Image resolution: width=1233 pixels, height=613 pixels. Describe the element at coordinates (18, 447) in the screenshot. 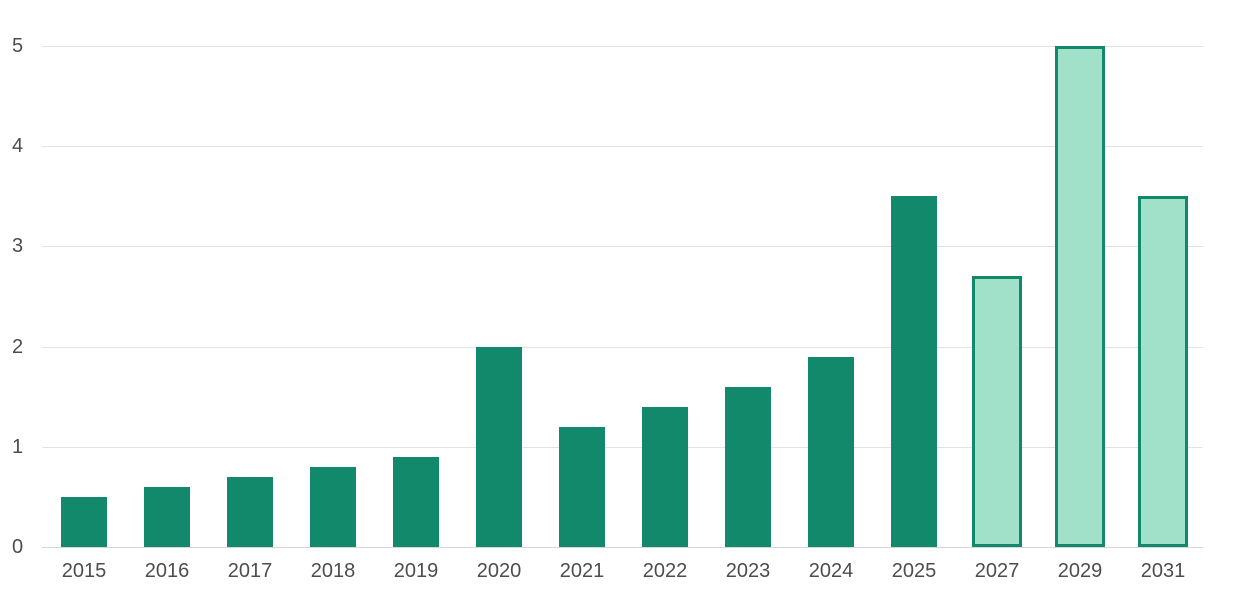

I see `y-tick-label-1: 1` at that location.